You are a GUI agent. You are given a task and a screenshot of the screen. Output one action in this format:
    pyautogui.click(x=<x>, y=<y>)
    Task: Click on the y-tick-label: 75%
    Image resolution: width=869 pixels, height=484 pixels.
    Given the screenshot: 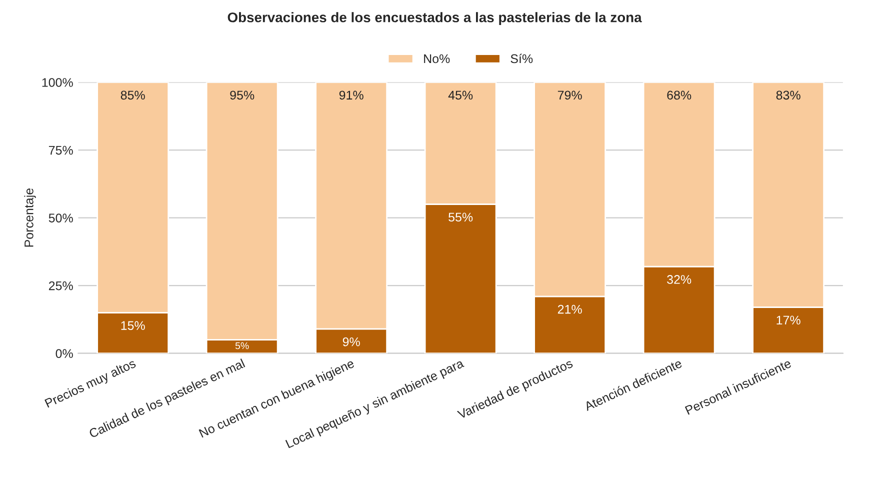 What is the action you would take?
    pyautogui.click(x=60, y=150)
    